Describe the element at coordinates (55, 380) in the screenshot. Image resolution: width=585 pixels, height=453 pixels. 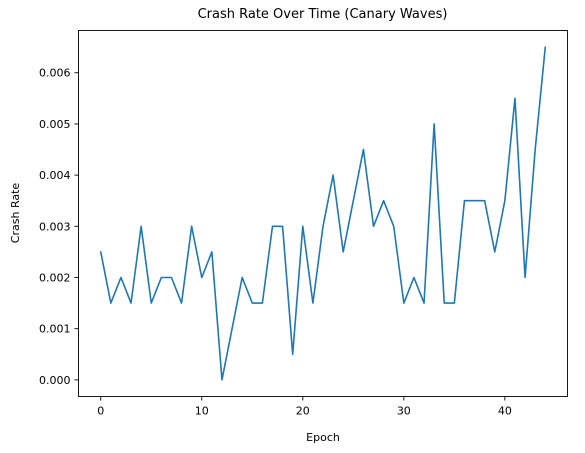
I see `y-tick-label: 0.000` at that location.